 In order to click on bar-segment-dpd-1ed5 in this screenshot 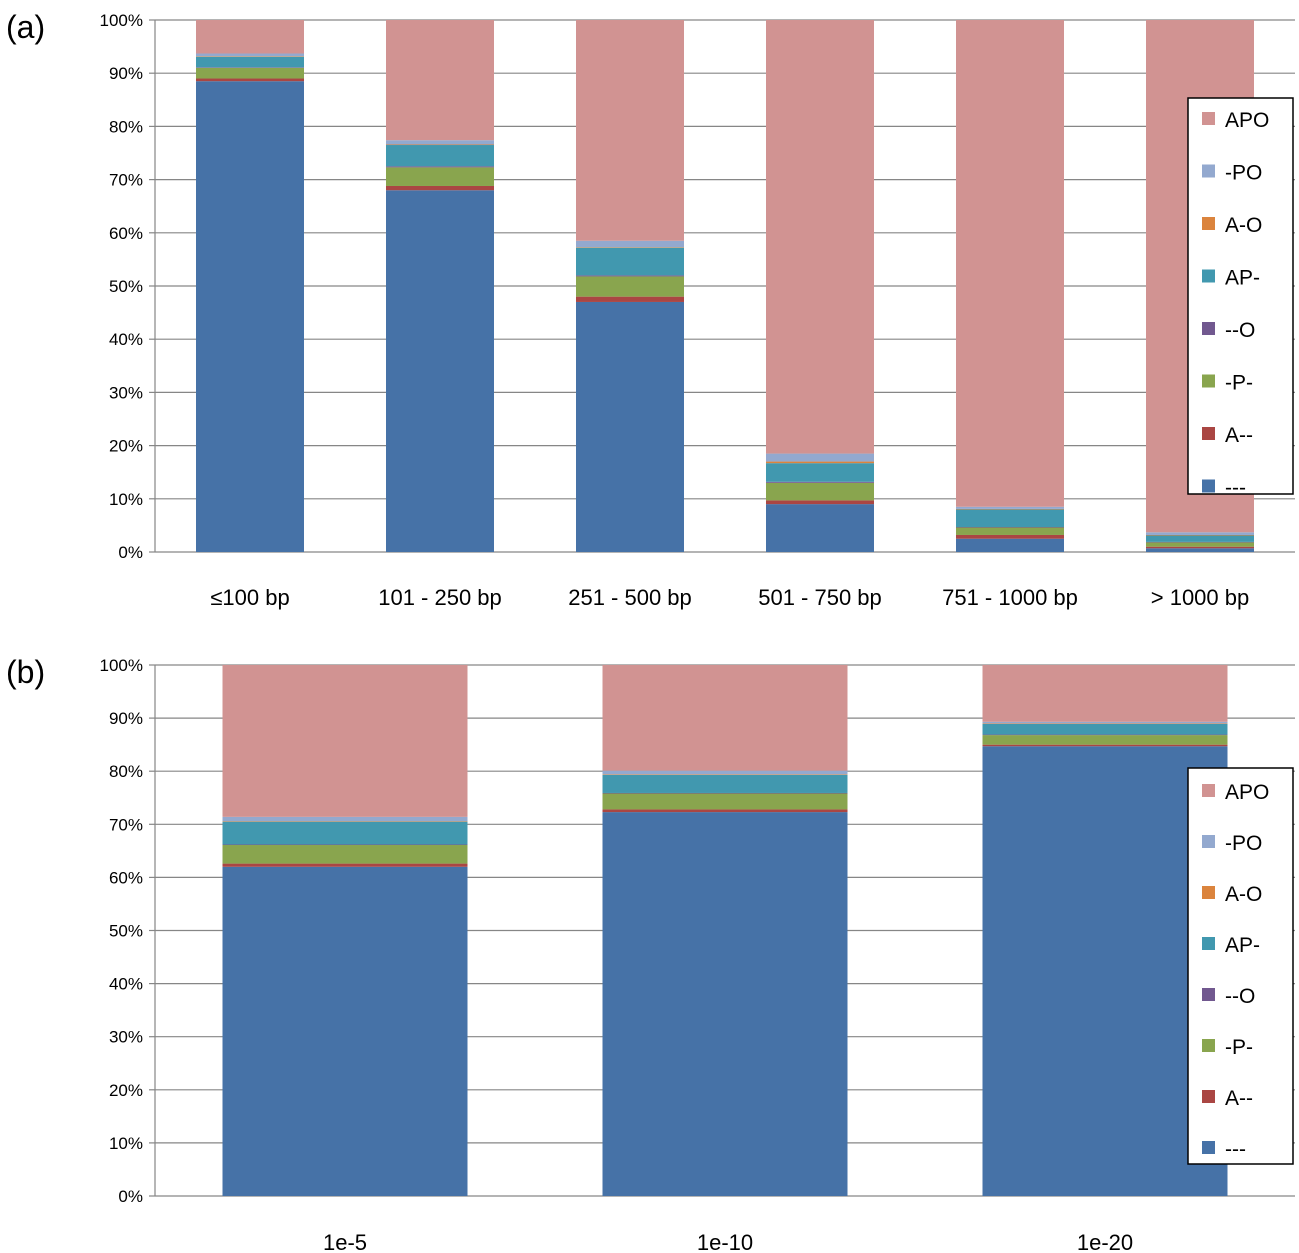, I will do `click(345, 854)`.